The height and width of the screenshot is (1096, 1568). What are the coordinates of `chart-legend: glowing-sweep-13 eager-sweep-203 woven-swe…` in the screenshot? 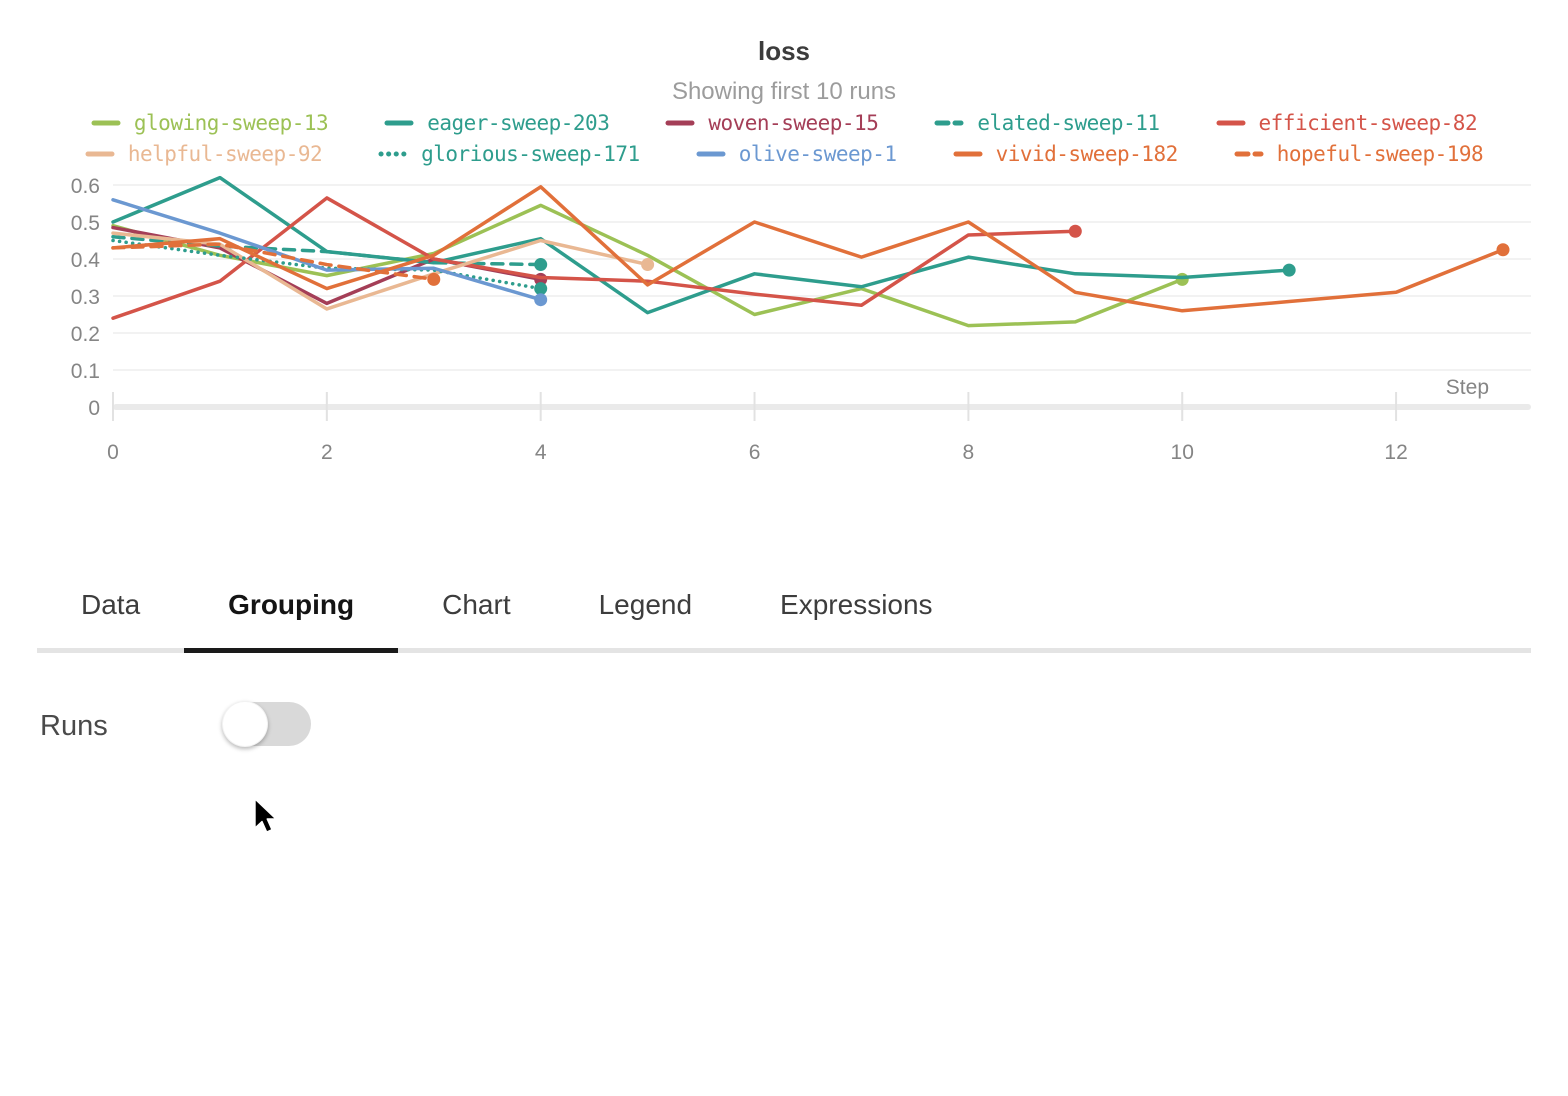 It's located at (784, 138).